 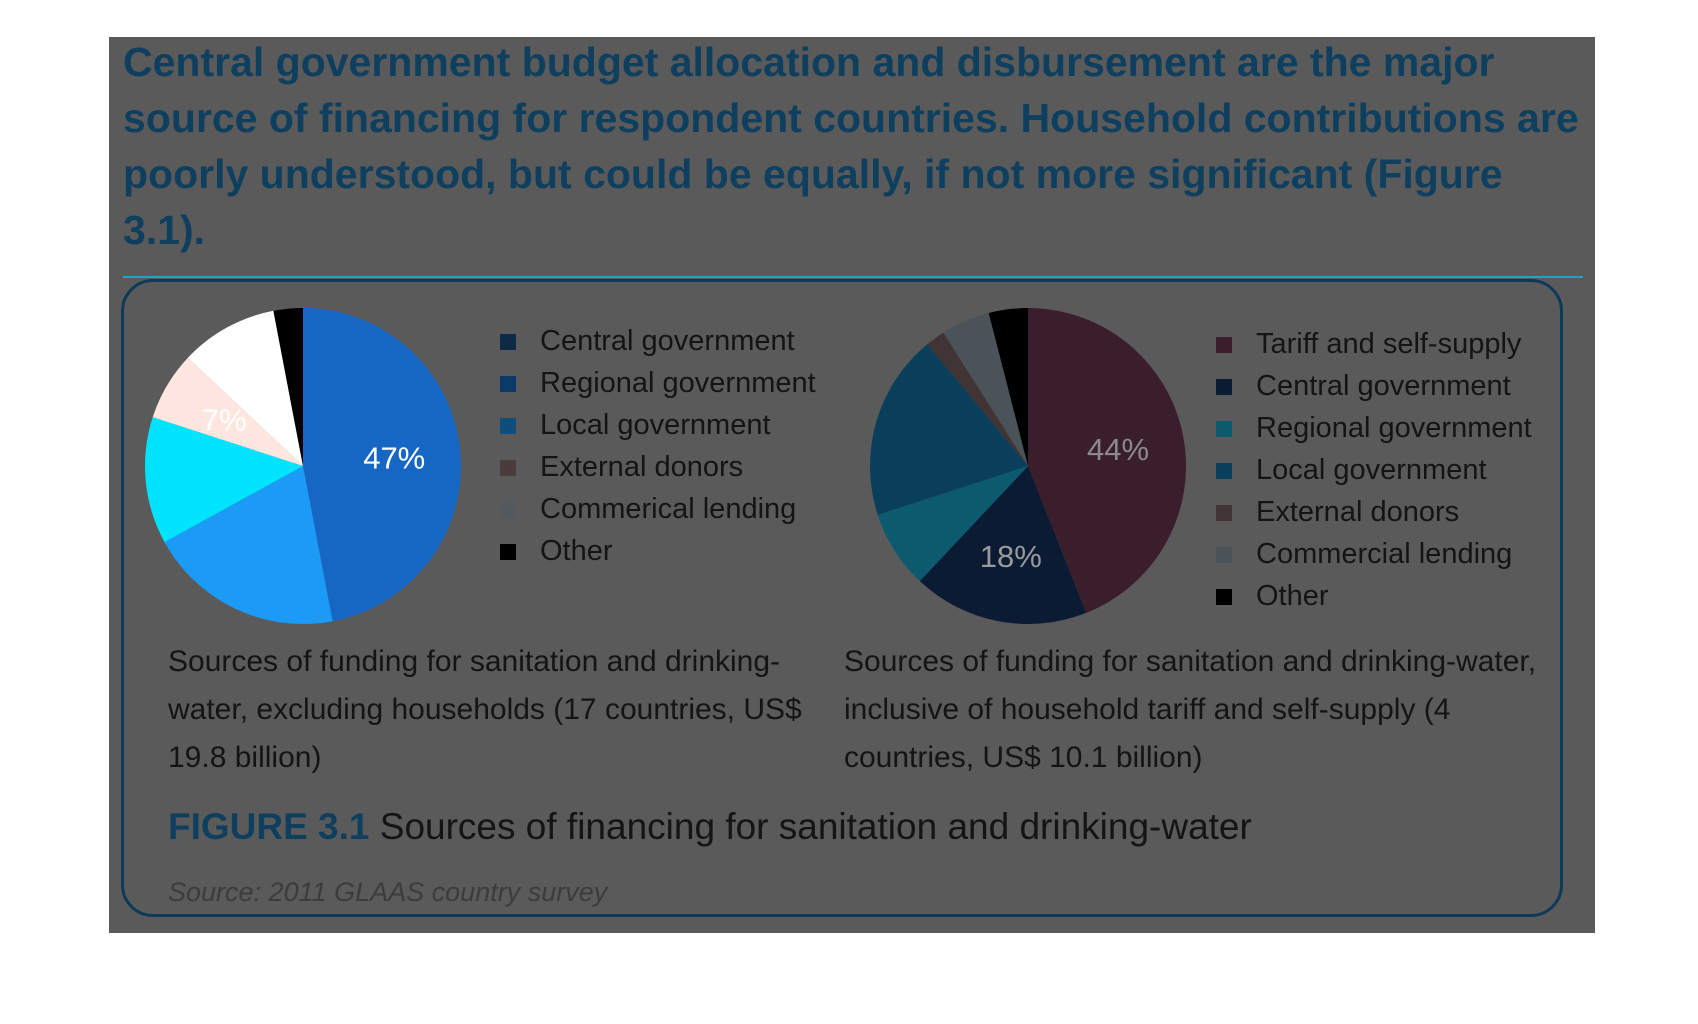 I want to click on legend-item: Commercial lending, so click(x=1374, y=554).